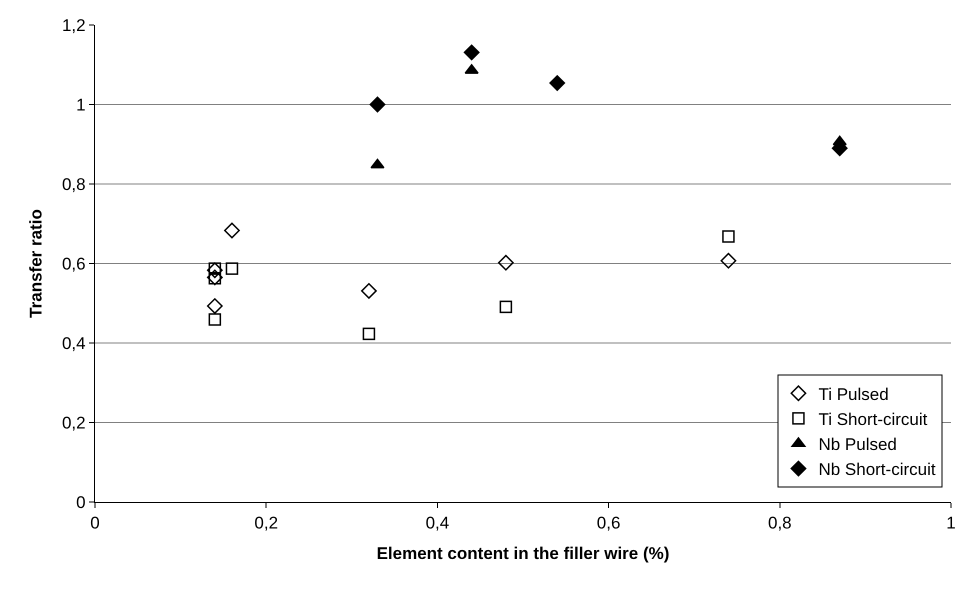 This screenshot has width=968, height=592. What do you see at coordinates (266, 522) in the screenshot?
I see `x-tick-label: 0,2` at bounding box center [266, 522].